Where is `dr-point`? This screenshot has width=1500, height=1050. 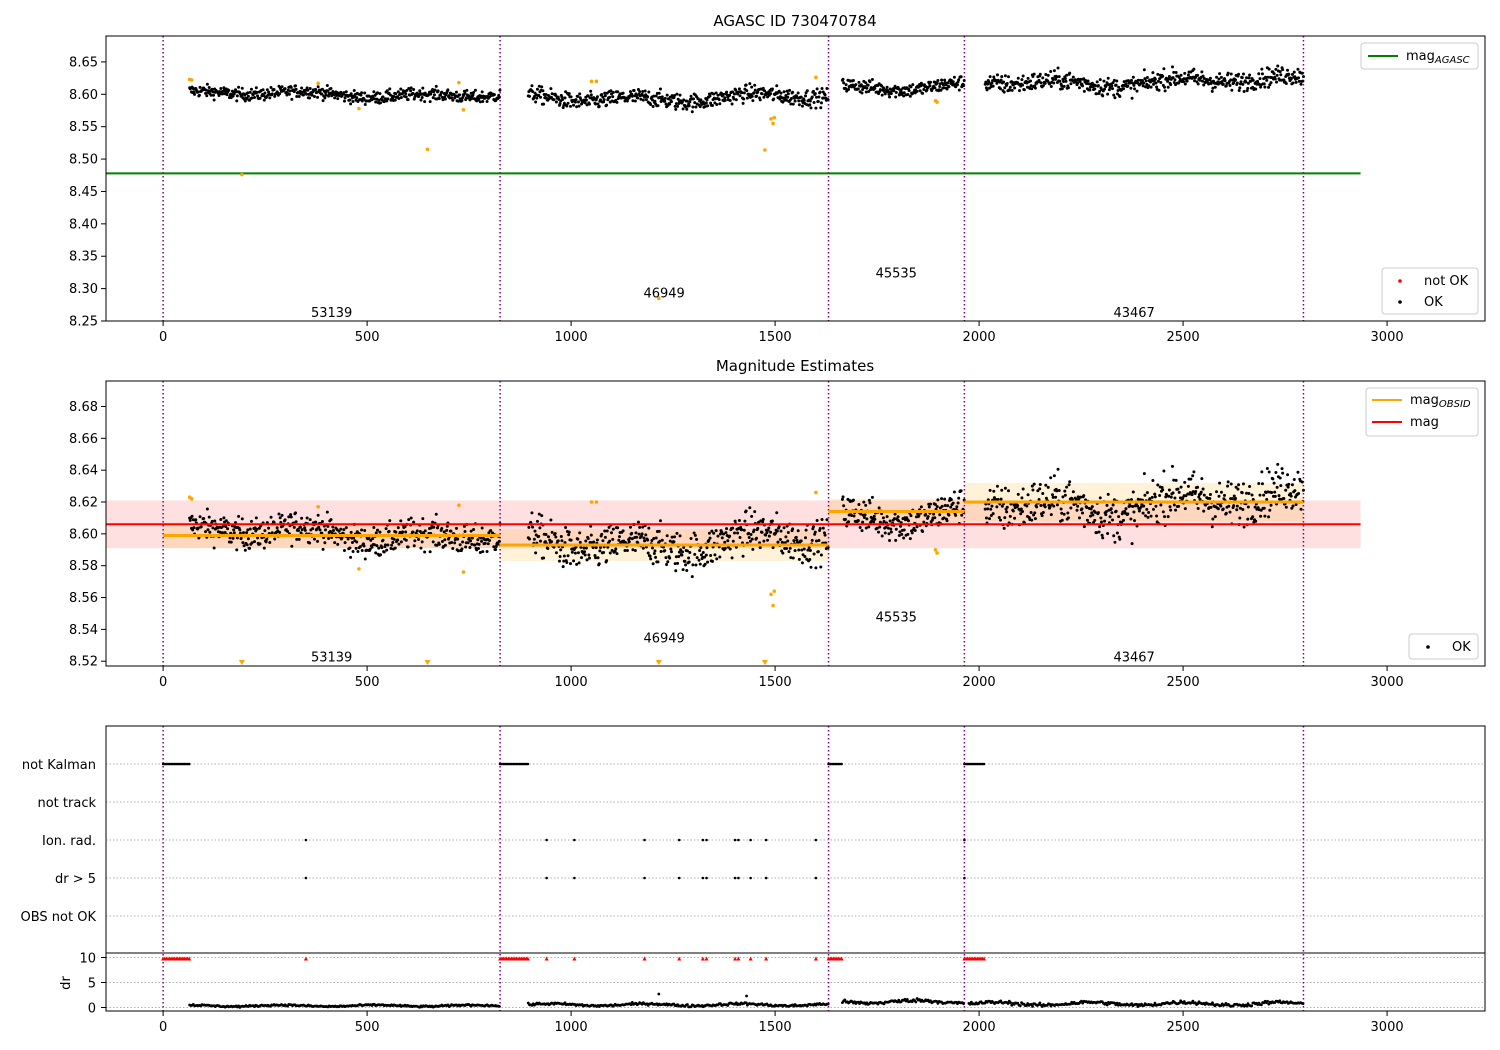 dr-point is located at coordinates (687, 1004).